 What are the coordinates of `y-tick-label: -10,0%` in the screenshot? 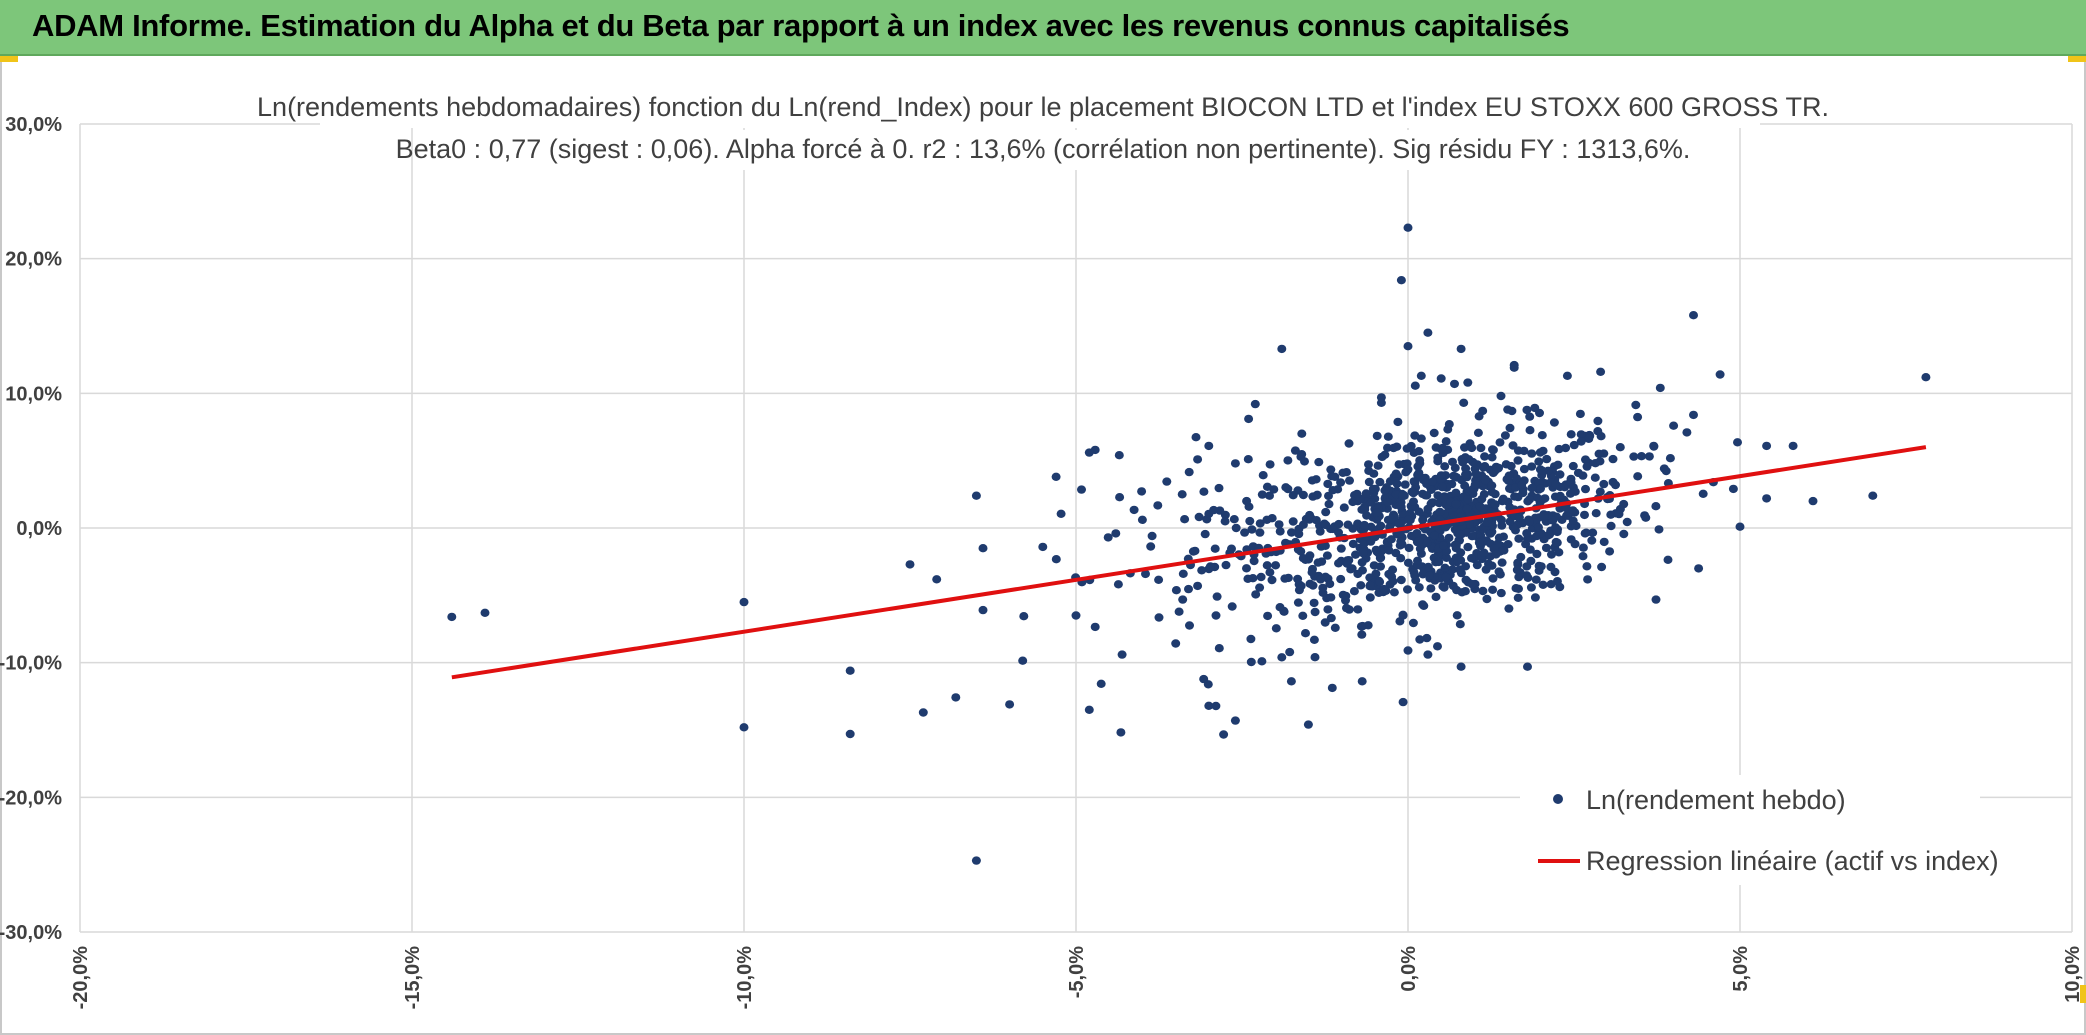 It's located at (31, 664).